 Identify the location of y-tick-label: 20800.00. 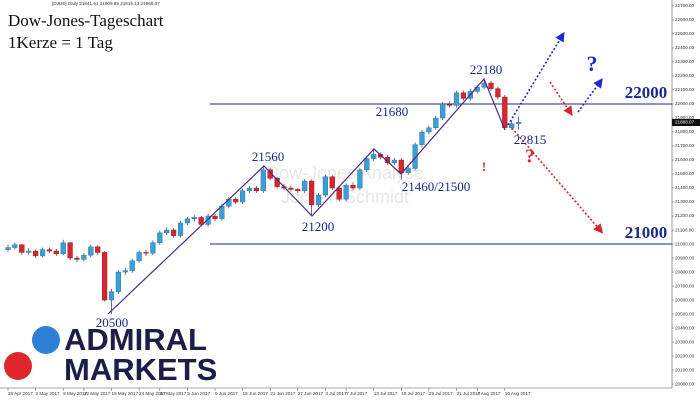
(685, 271).